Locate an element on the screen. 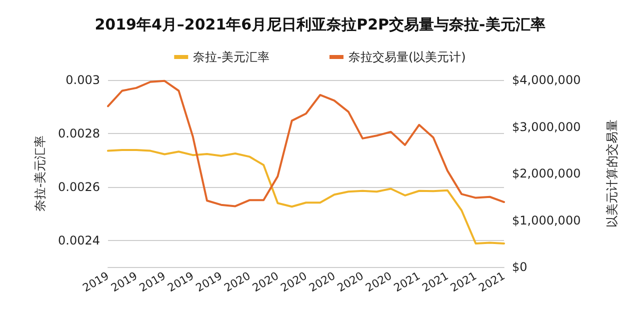 This screenshot has width=640, height=325. y-tick-label: 0.0024 is located at coordinates (79, 240).